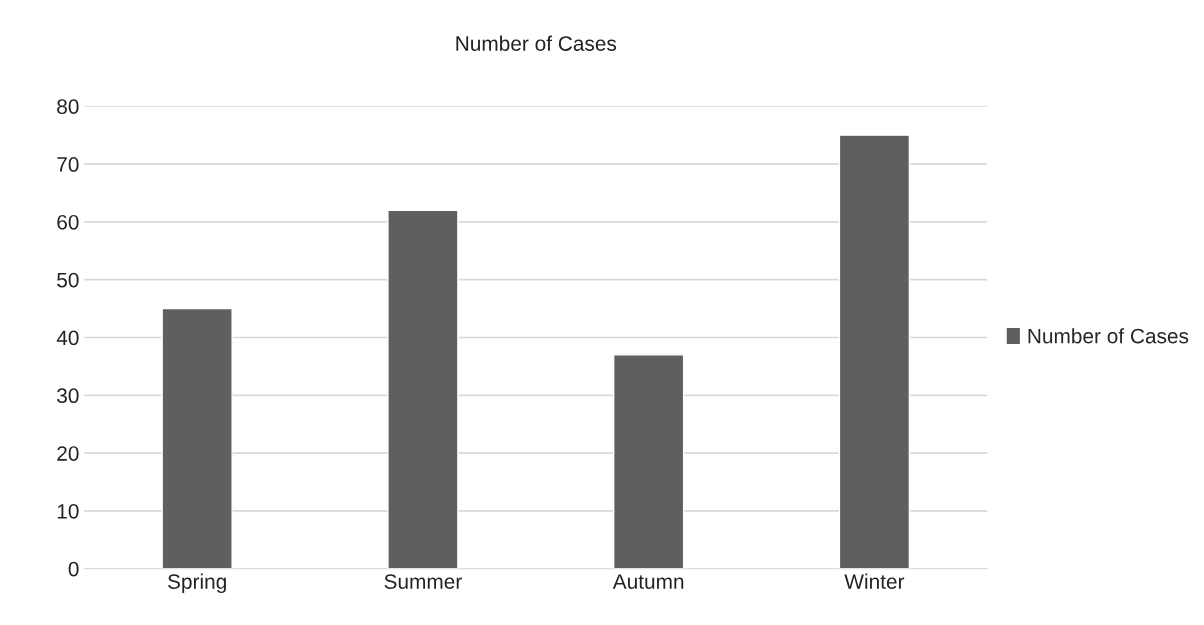  Describe the element at coordinates (68, 511) in the screenshot. I see `y-tick-label: 10` at that location.